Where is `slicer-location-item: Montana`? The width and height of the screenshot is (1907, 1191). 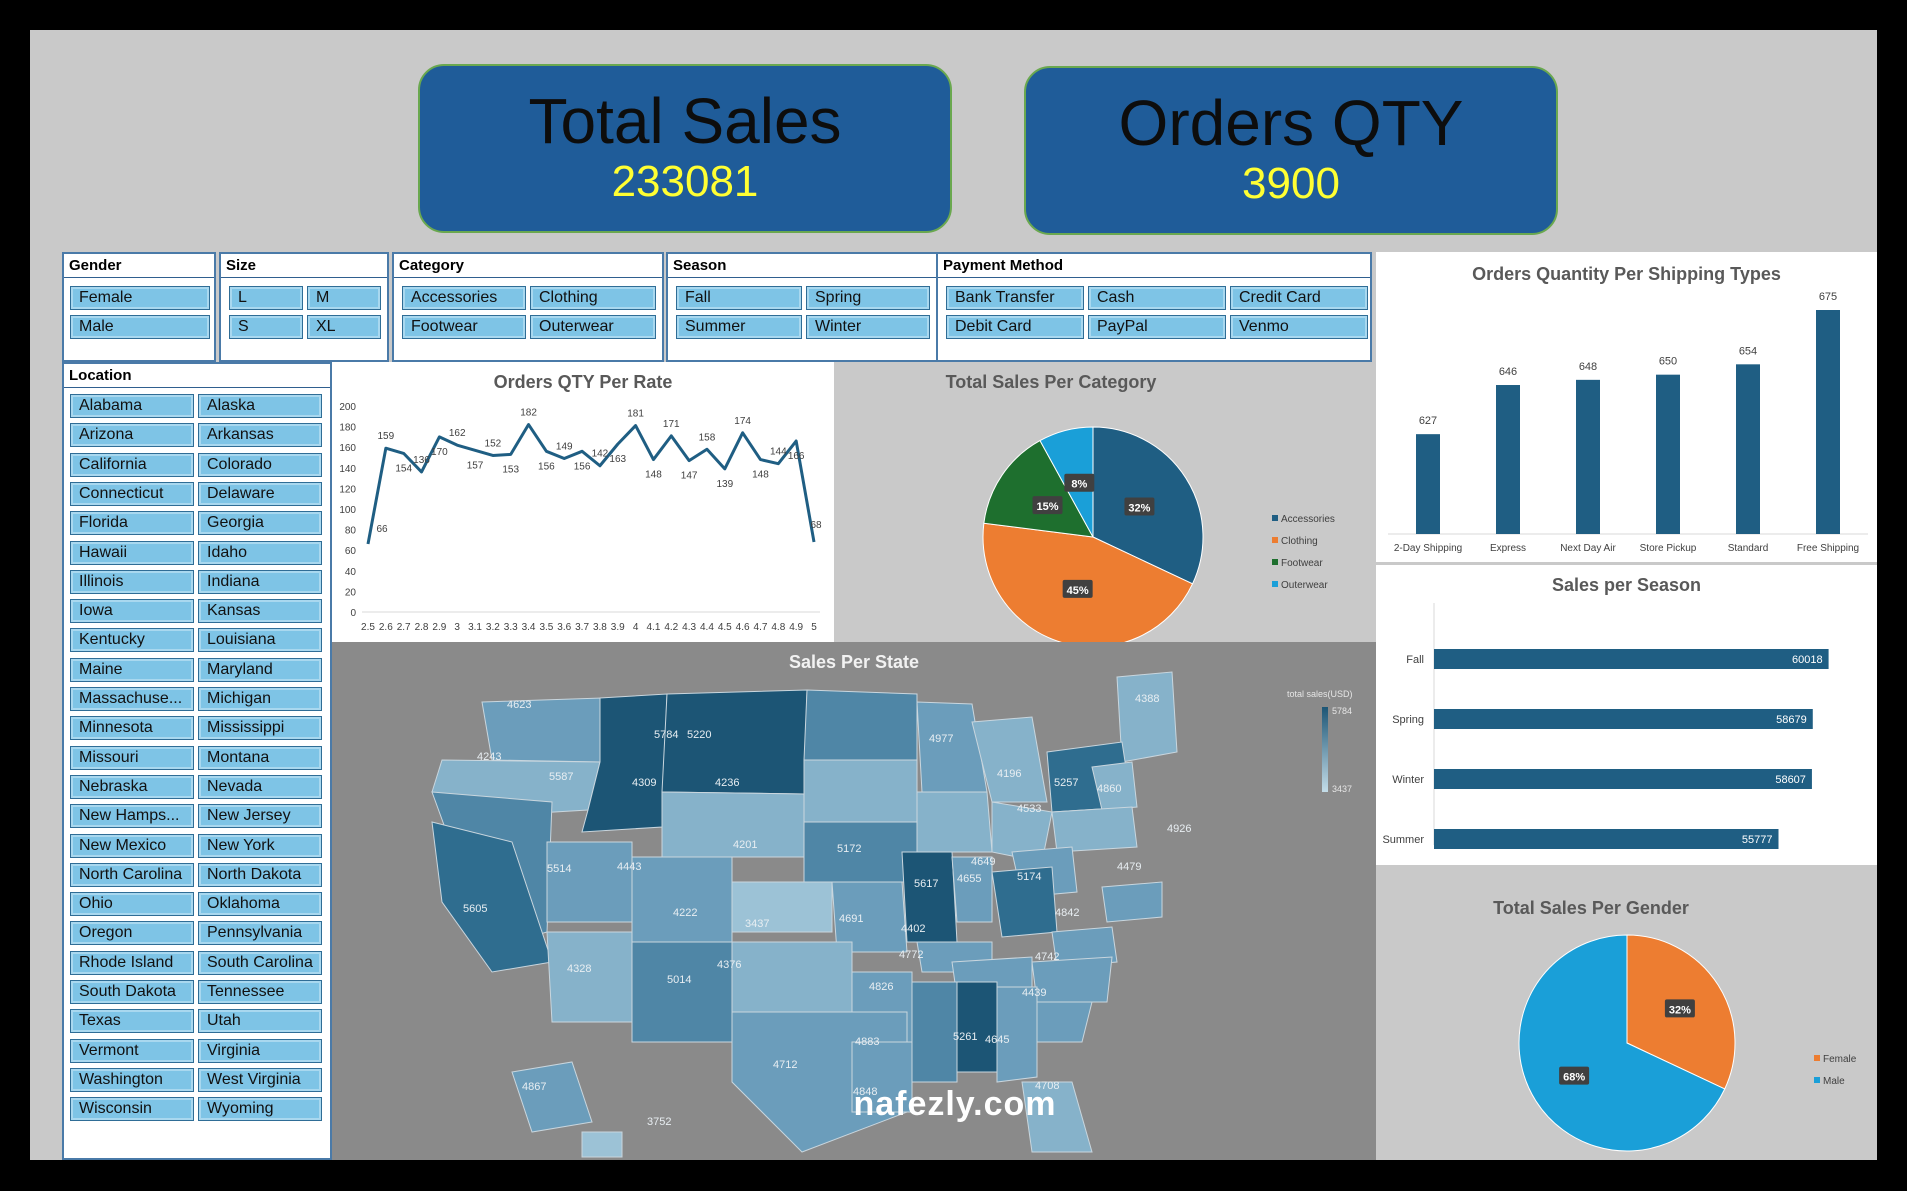 slicer-location-item: Montana is located at coordinates (260, 757).